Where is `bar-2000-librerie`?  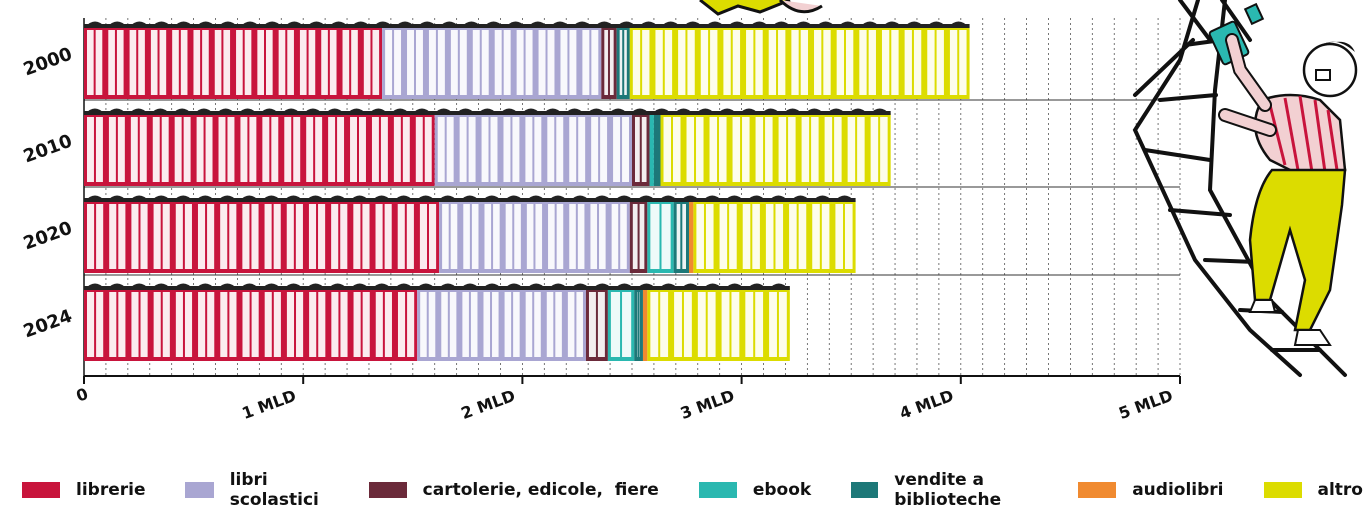
bar-2000-librerie is located at coordinates (233, 62).